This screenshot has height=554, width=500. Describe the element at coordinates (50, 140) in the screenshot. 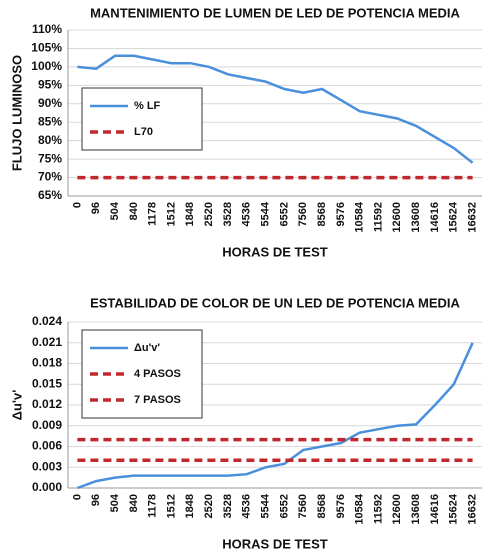

I see `y-tick-label: 80%` at that location.